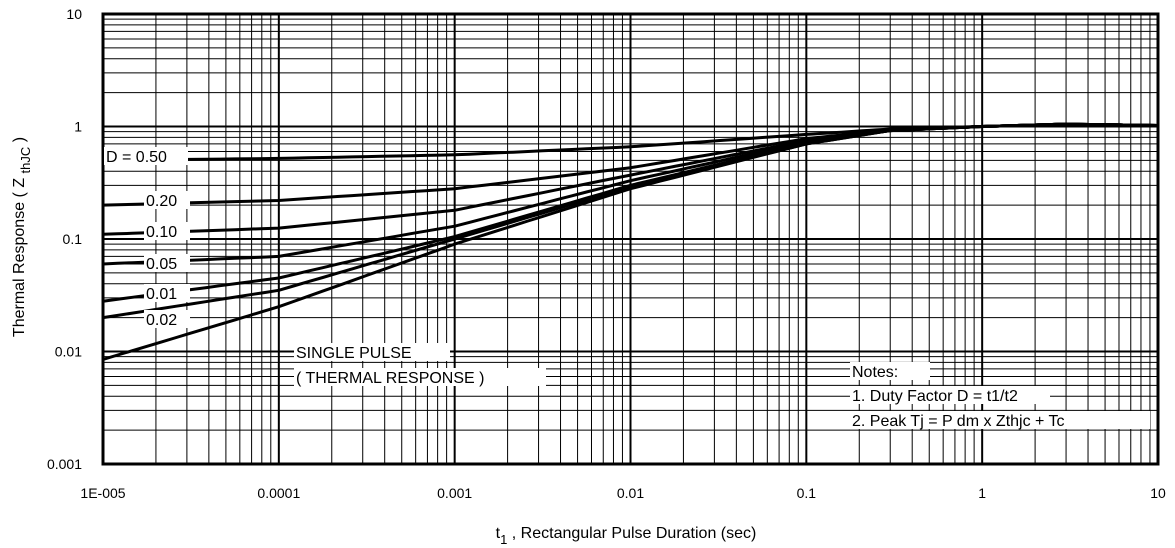 This screenshot has width=1175, height=548. What do you see at coordinates (390, 378) in the screenshot?
I see `label-thermal-response-text: ( THERMAL RESPONSE )` at bounding box center [390, 378].